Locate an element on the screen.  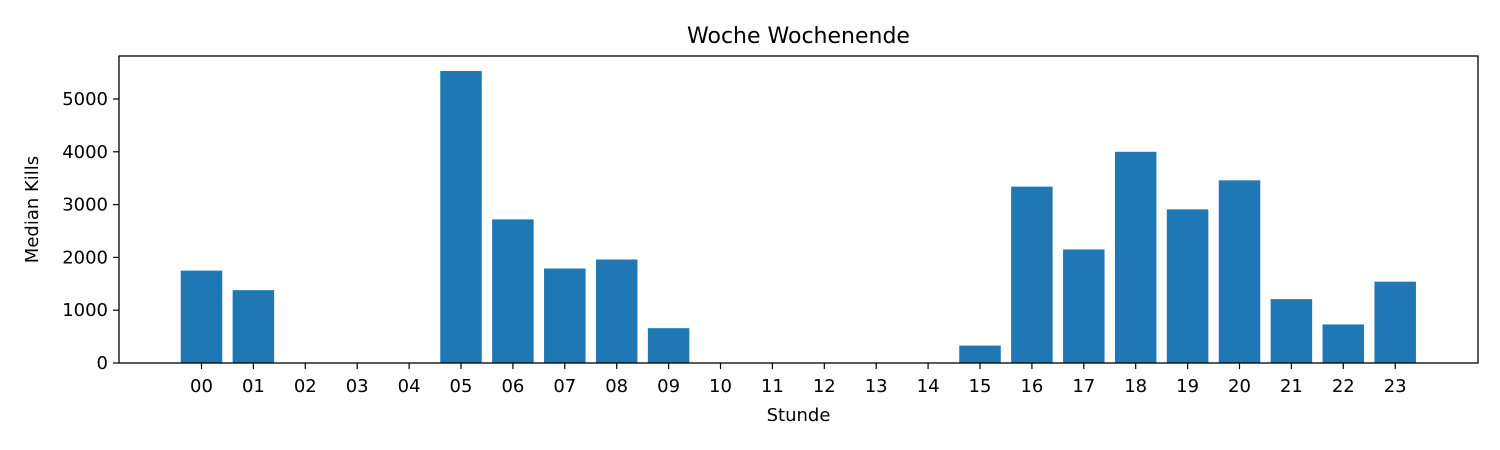
x-tick-label: 02 is located at coordinates (305, 386).